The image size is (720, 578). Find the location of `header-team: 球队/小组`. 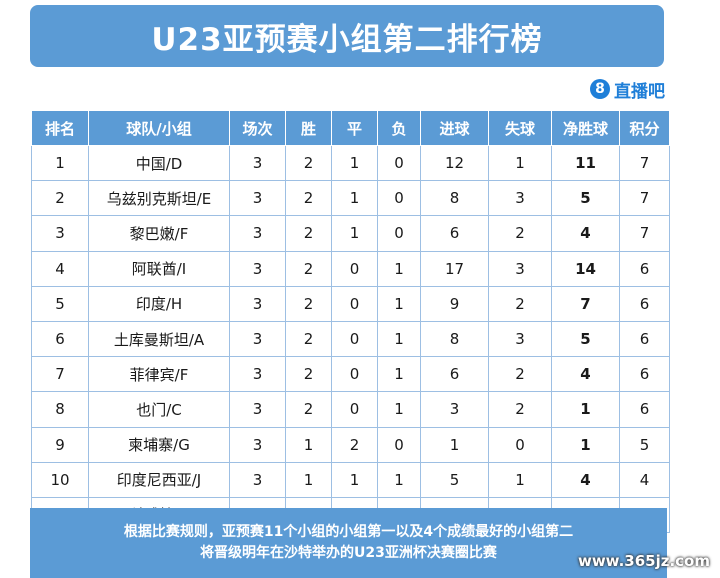

header-team: 球队/小组 is located at coordinates (159, 128).